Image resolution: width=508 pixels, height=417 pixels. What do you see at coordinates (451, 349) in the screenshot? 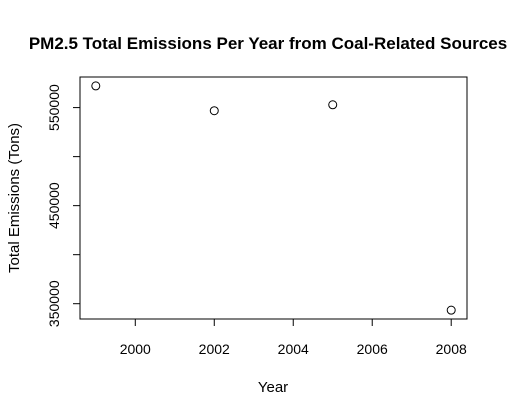
I see `x-tick-label: 2008` at bounding box center [451, 349].